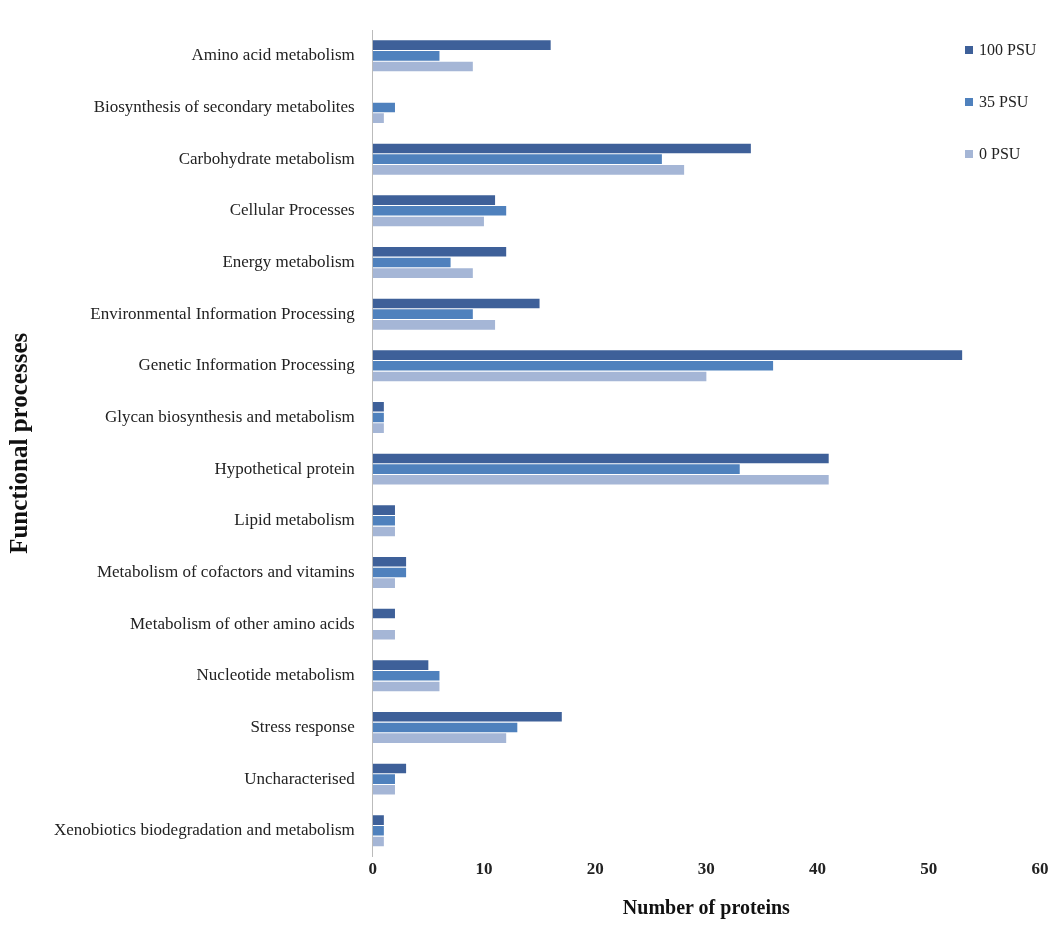  I want to click on y-tick-label: Carbohydrate metabolism, so click(266, 158).